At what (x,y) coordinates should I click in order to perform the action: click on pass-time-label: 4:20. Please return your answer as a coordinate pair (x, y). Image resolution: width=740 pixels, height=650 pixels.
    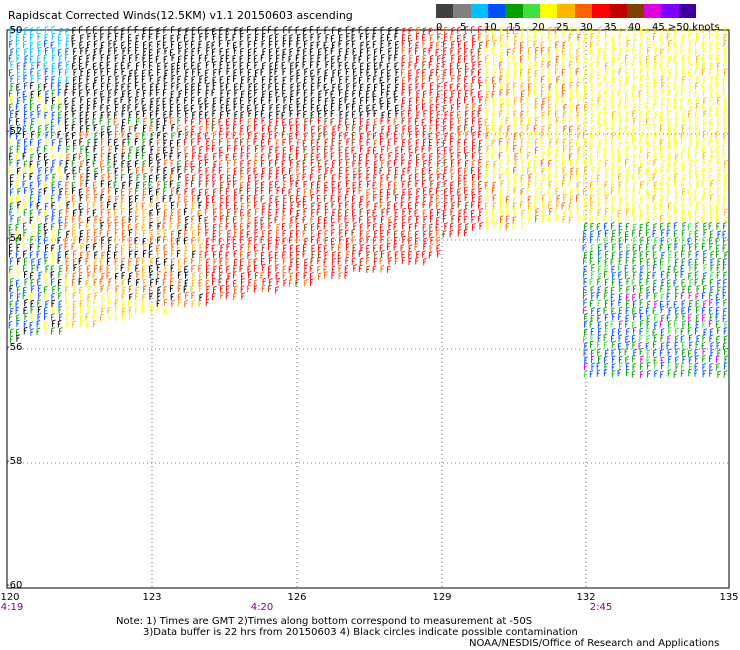
    Looking at the image, I should click on (262, 607).